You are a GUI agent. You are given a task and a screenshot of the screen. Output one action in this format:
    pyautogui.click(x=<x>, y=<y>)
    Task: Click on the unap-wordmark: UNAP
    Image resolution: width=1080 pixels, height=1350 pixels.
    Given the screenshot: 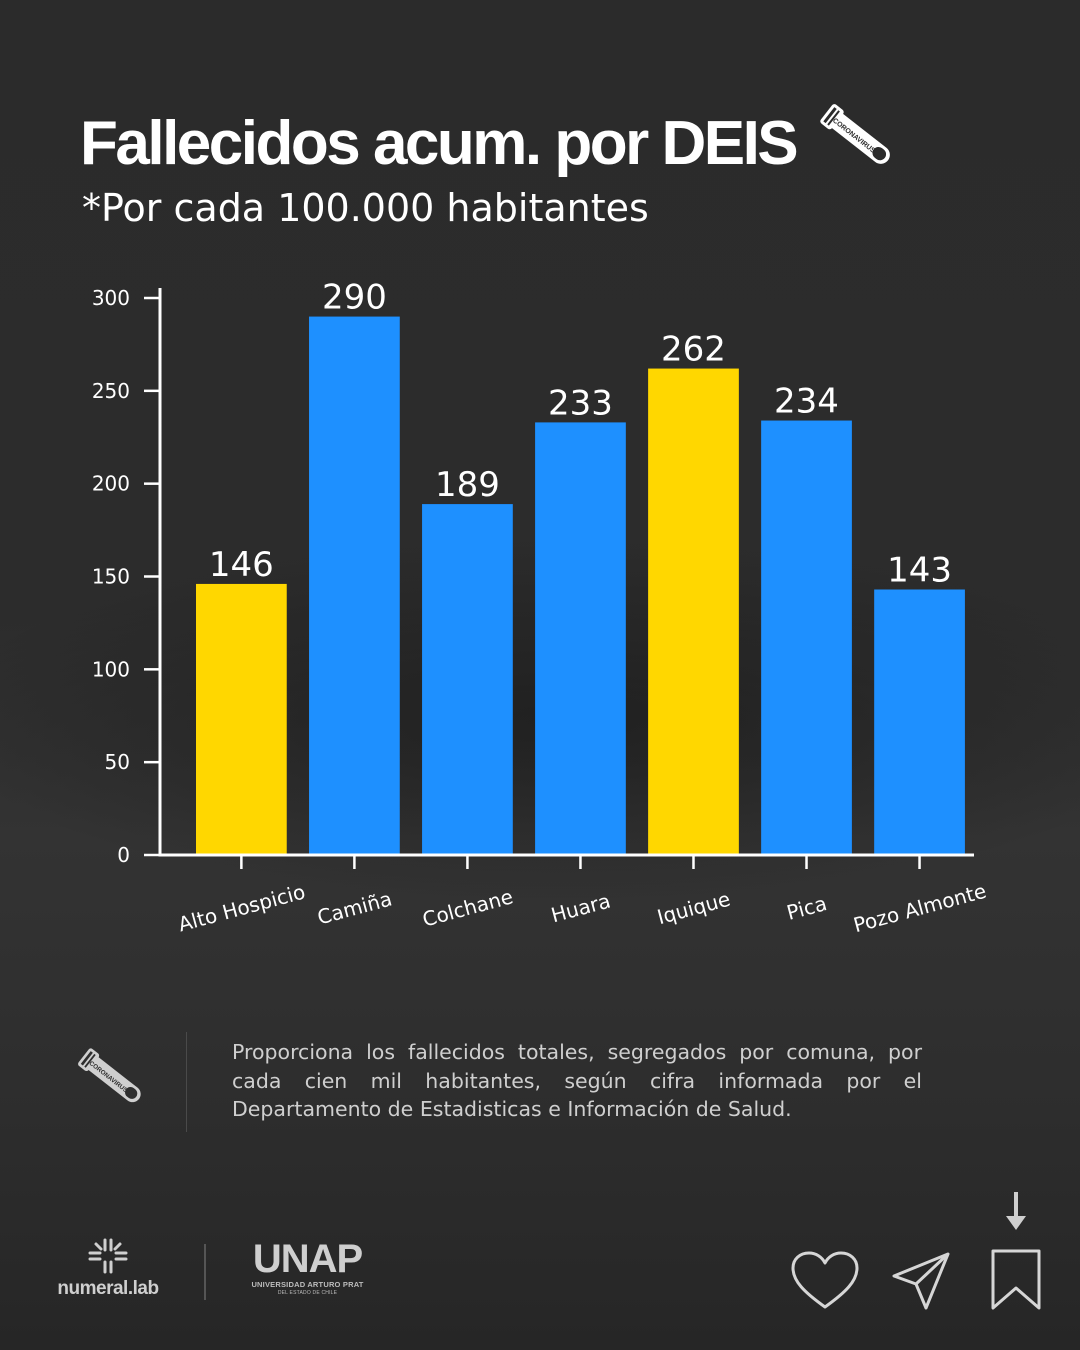 What is the action you would take?
    pyautogui.click(x=307, y=1259)
    